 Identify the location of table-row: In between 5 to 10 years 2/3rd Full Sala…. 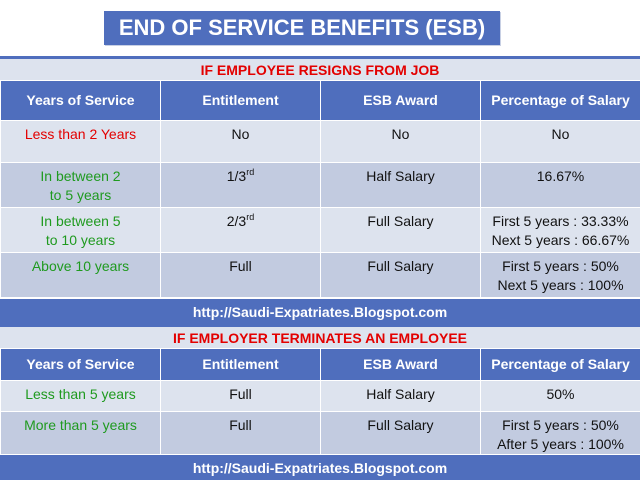
(320, 230).